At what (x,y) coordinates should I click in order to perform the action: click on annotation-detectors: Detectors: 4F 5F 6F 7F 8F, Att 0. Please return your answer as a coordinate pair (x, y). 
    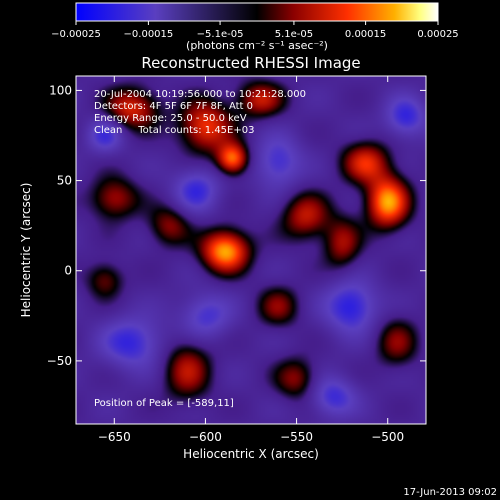
    Looking at the image, I should click on (173, 106).